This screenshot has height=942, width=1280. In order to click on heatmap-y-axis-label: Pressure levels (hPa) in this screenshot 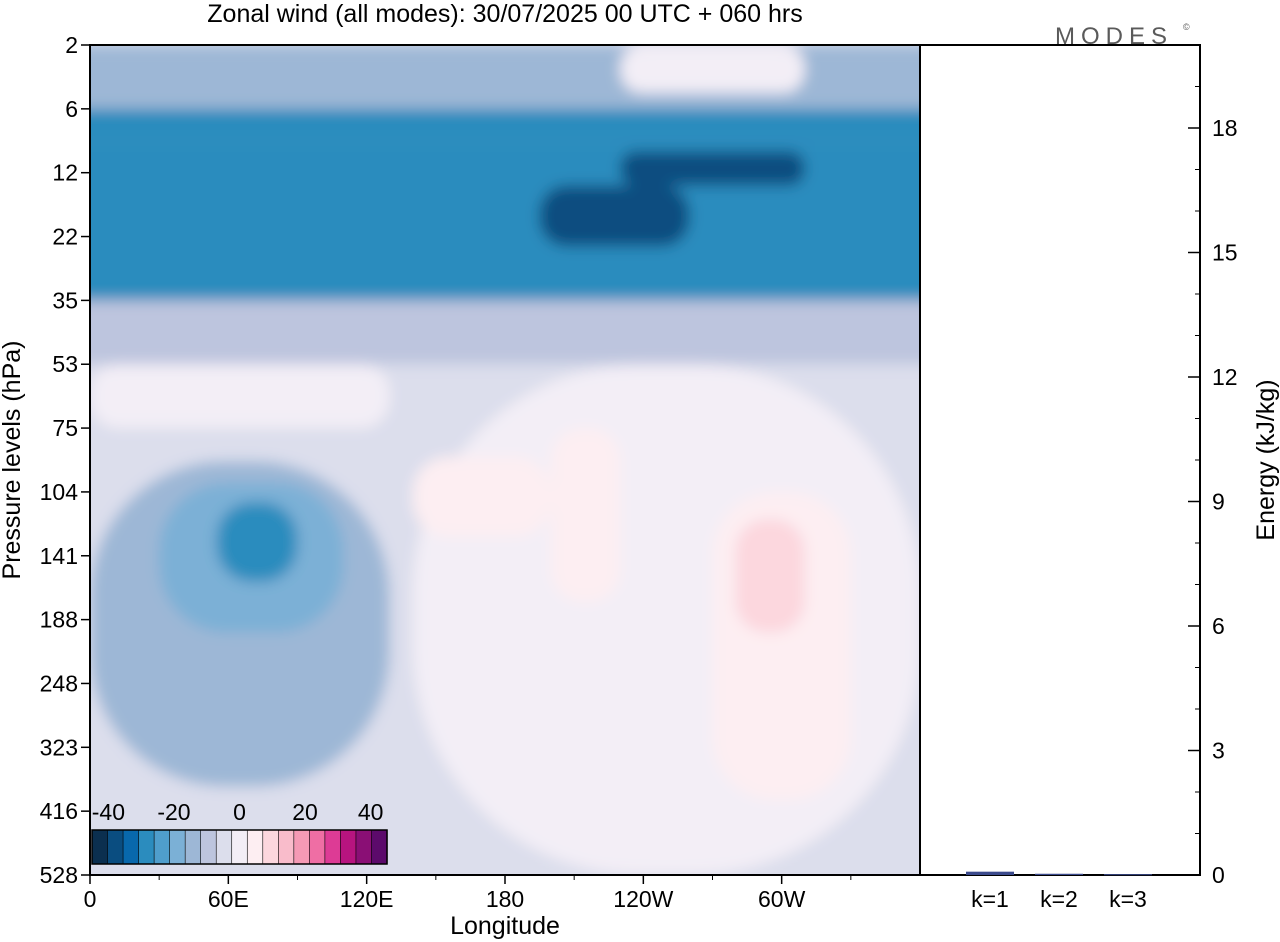, I will do `click(13, 460)`.